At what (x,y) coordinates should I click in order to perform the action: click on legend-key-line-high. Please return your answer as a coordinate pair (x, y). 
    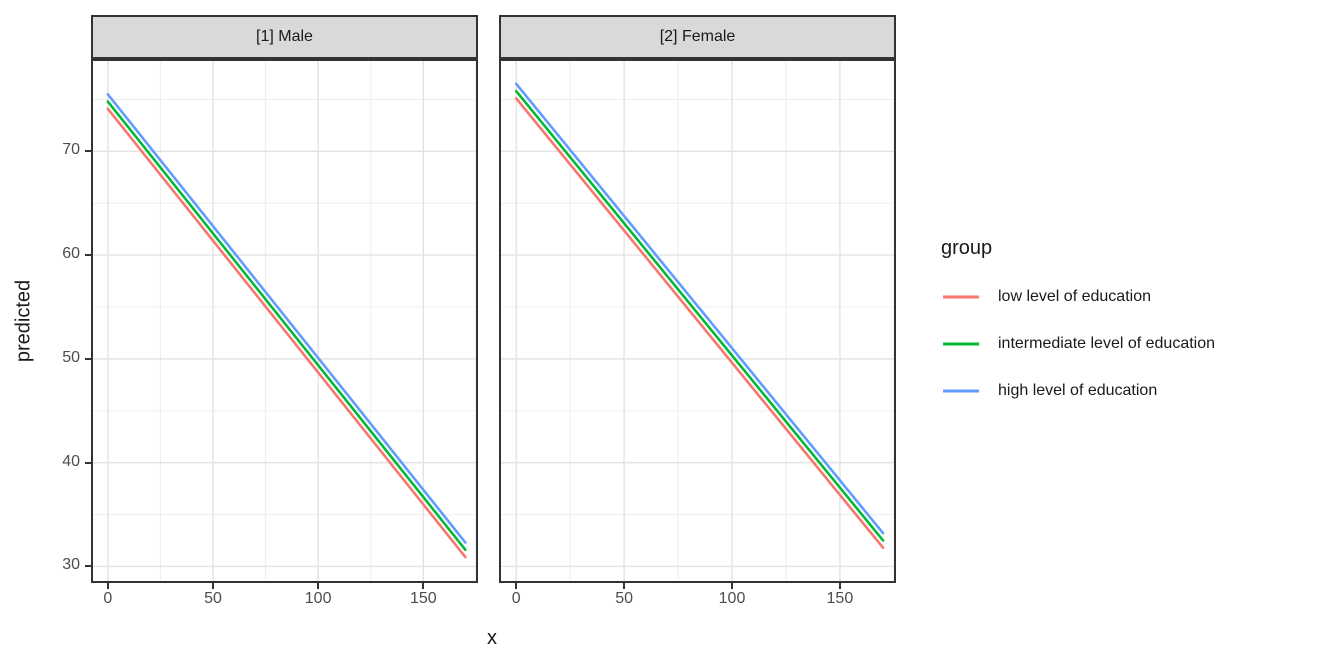
    Looking at the image, I should click on (961, 391).